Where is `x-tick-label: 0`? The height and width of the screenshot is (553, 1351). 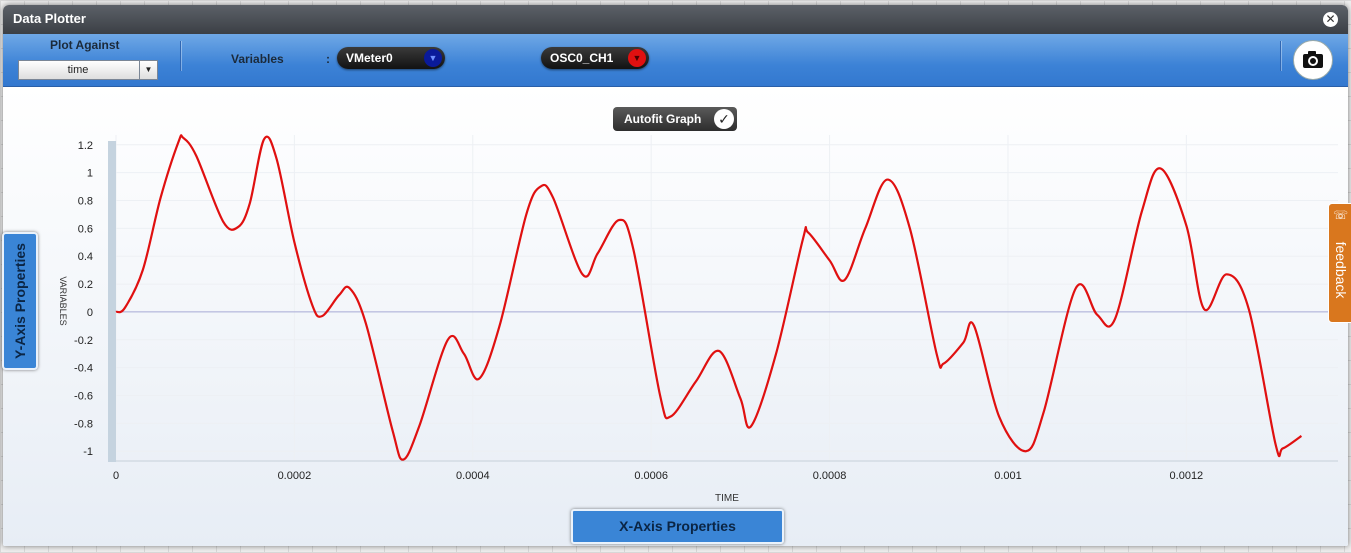 x-tick-label: 0 is located at coordinates (116, 476).